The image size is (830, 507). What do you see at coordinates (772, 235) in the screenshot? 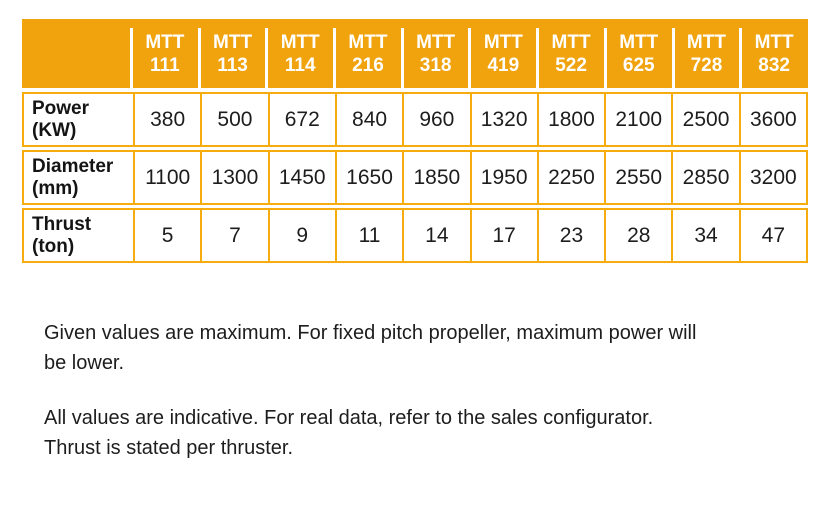
I see `value-cell: 47` at bounding box center [772, 235].